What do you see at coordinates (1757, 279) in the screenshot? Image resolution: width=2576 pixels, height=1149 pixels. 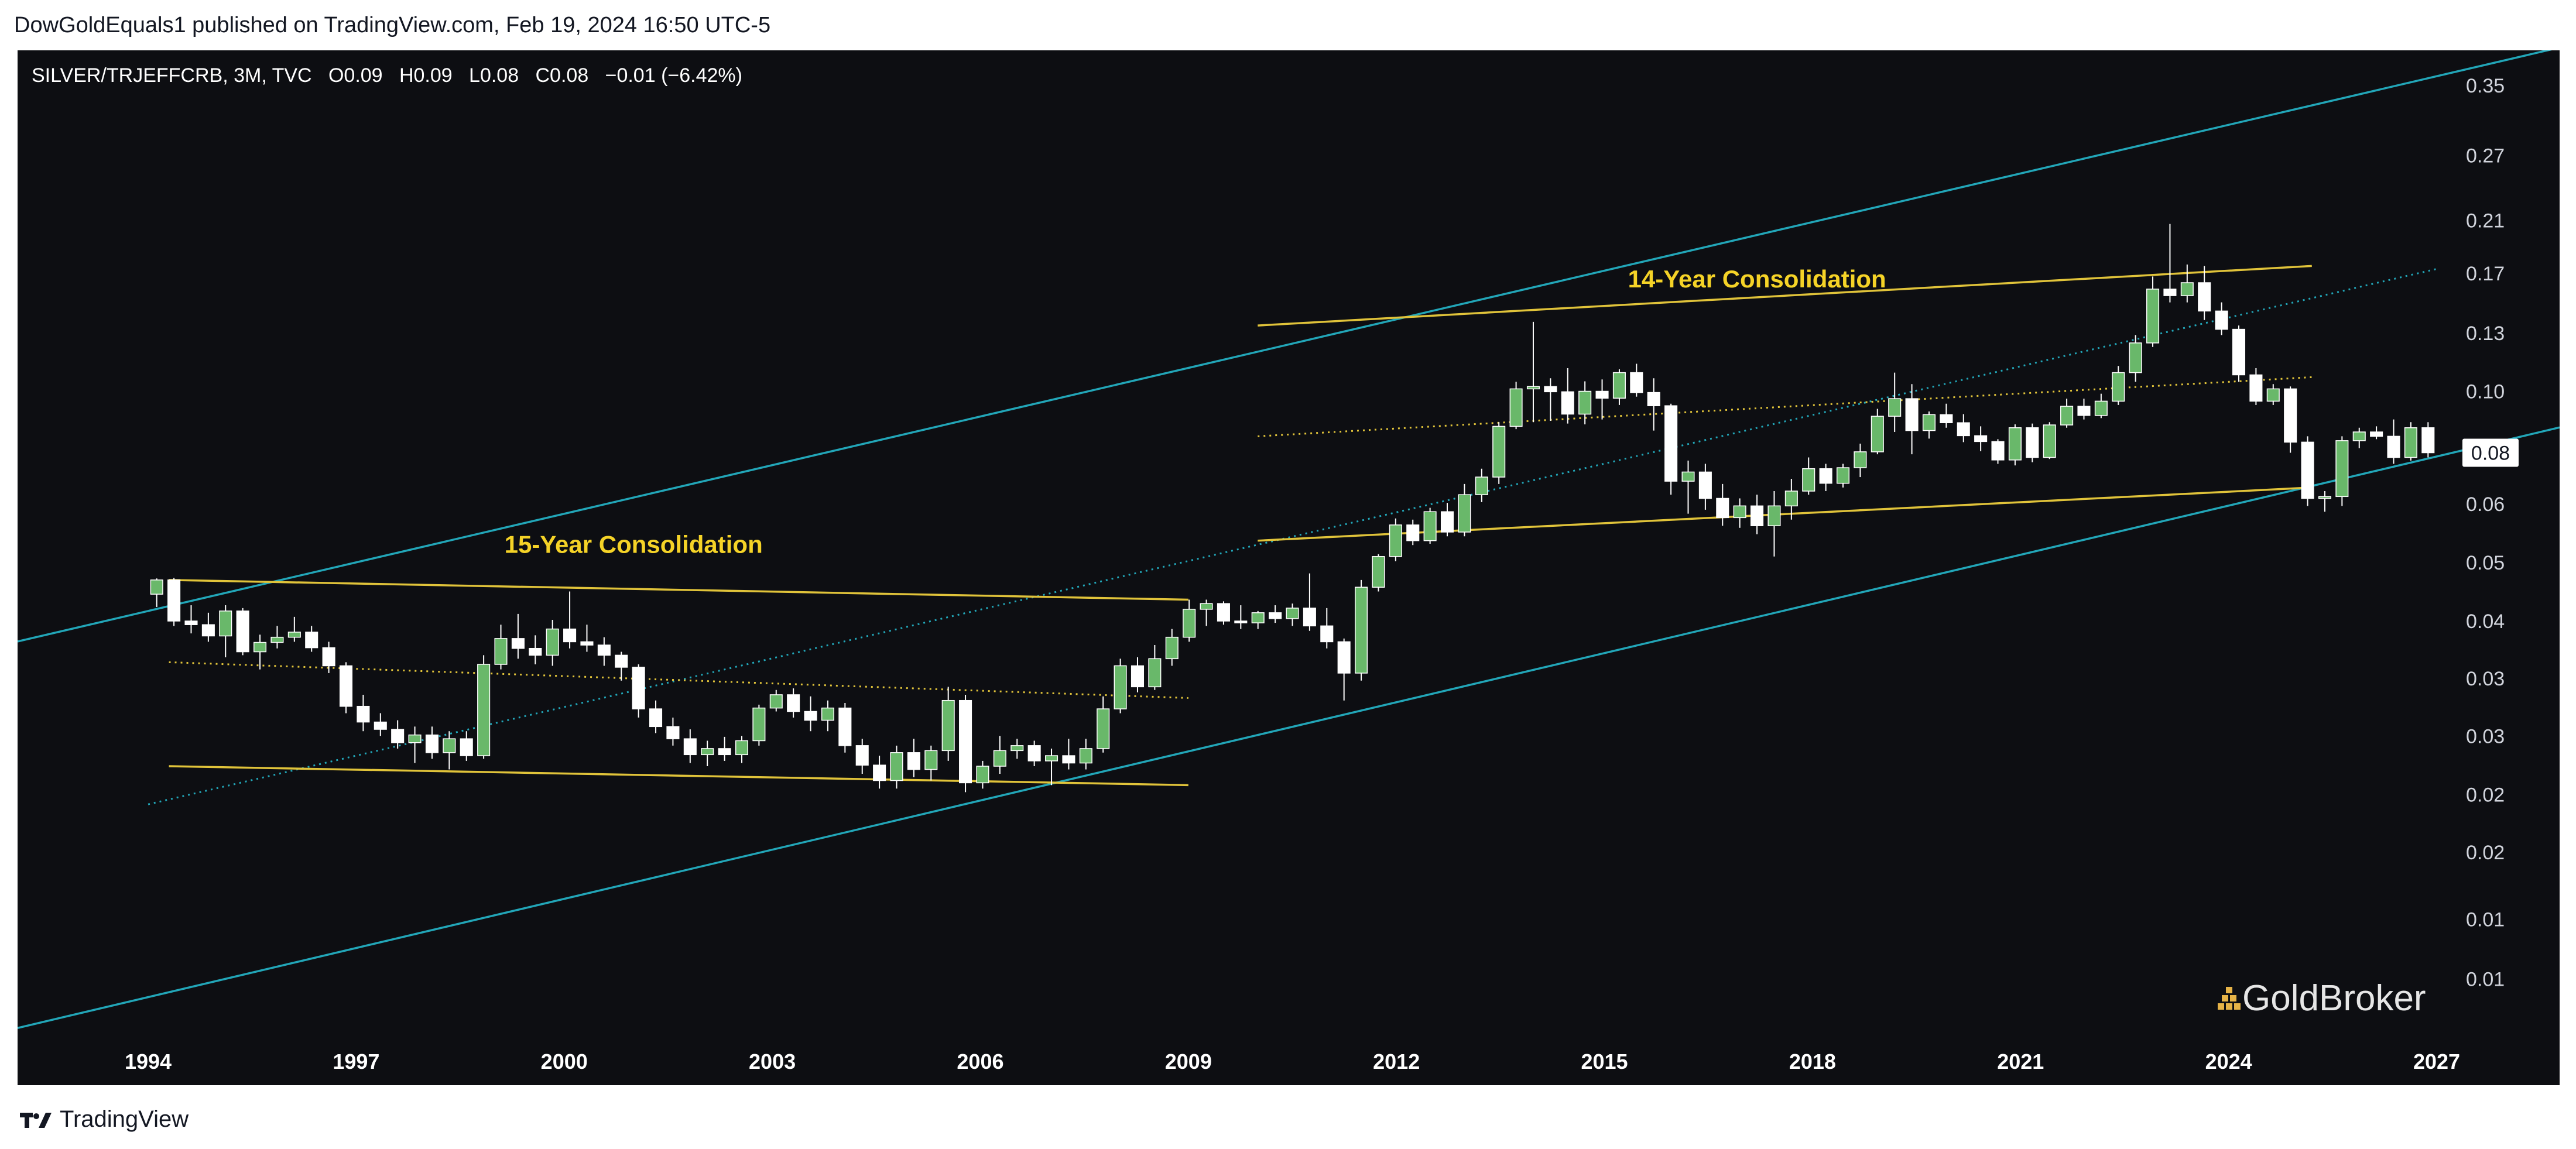 I see `consolidation-label: 14-Year Consolidation` at bounding box center [1757, 279].